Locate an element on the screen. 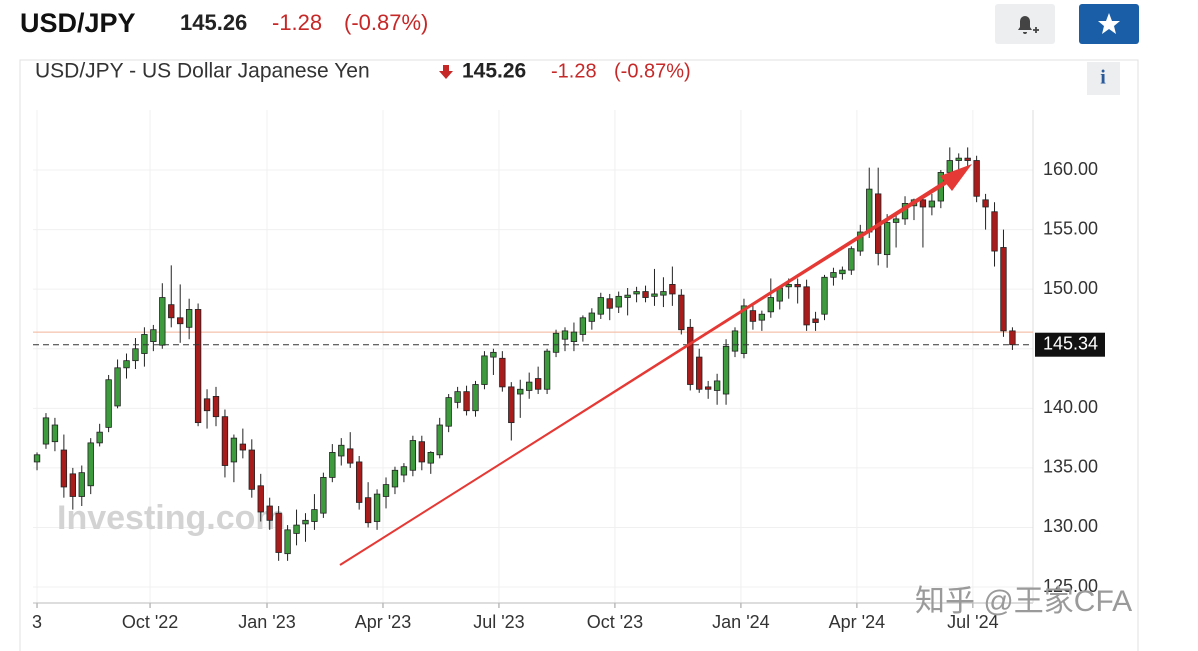 This screenshot has width=1198, height=651. x-tick-label: Apr '24 is located at coordinates (857, 622).